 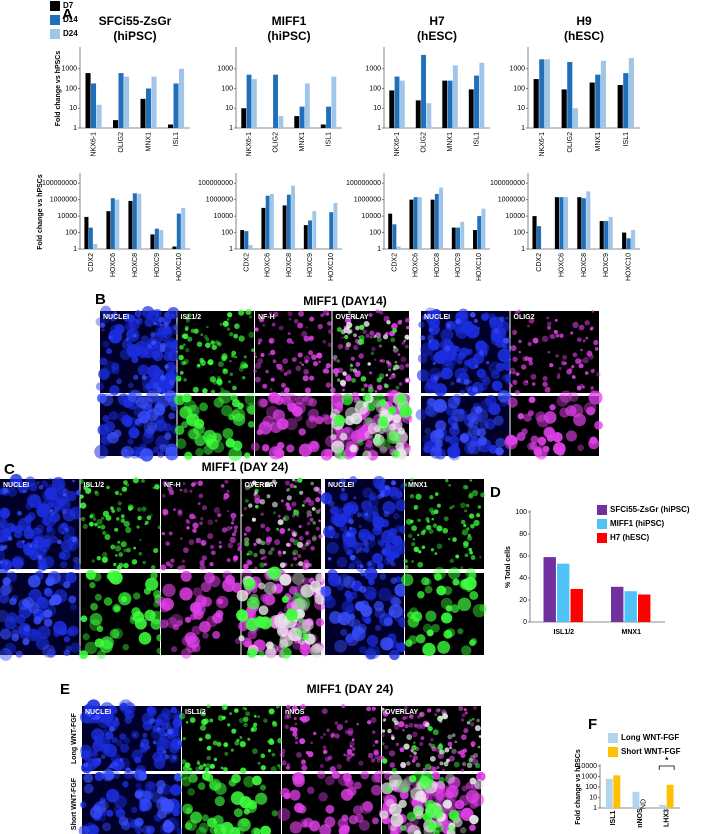 I want to click on x-tick-label: ISL1, so click(x=613, y=818).